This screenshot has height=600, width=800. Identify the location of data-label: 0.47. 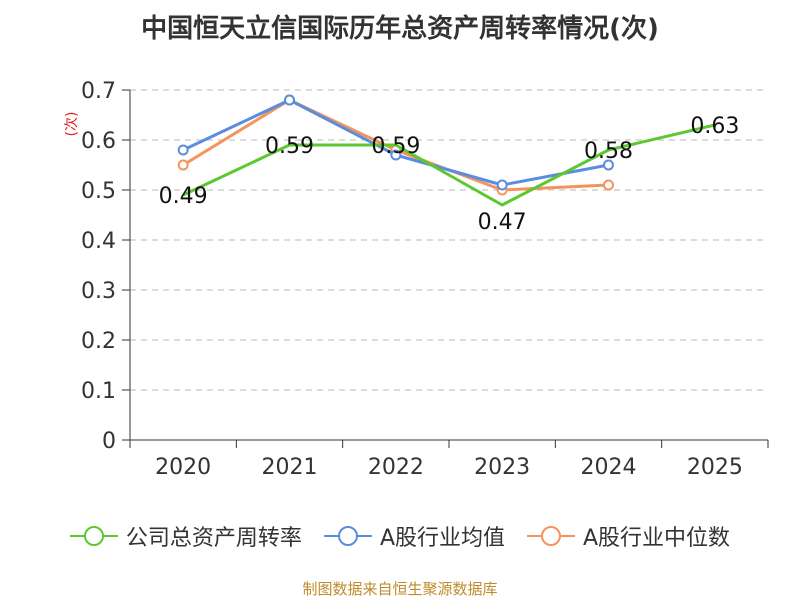
(502, 222).